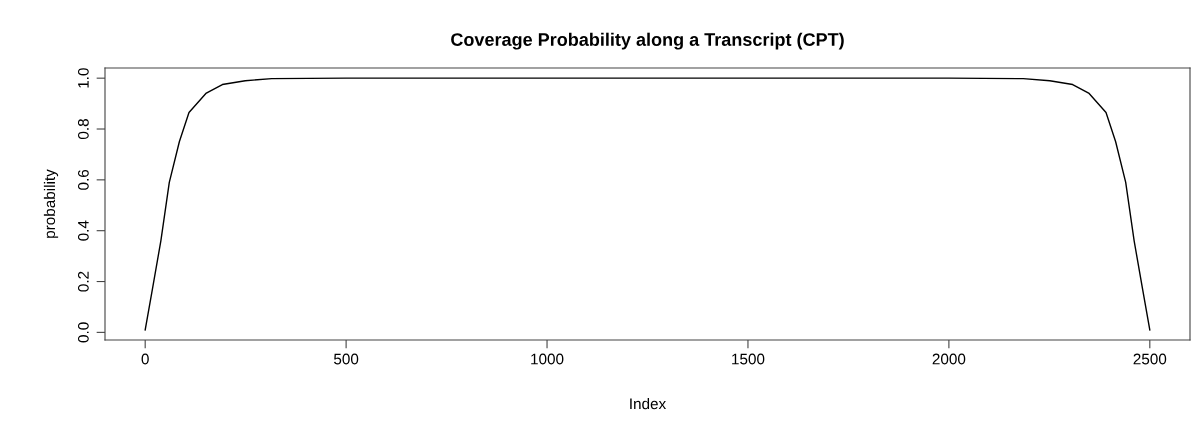 This screenshot has height=438, width=1195. I want to click on x-tick-label: 2000, so click(949, 359).